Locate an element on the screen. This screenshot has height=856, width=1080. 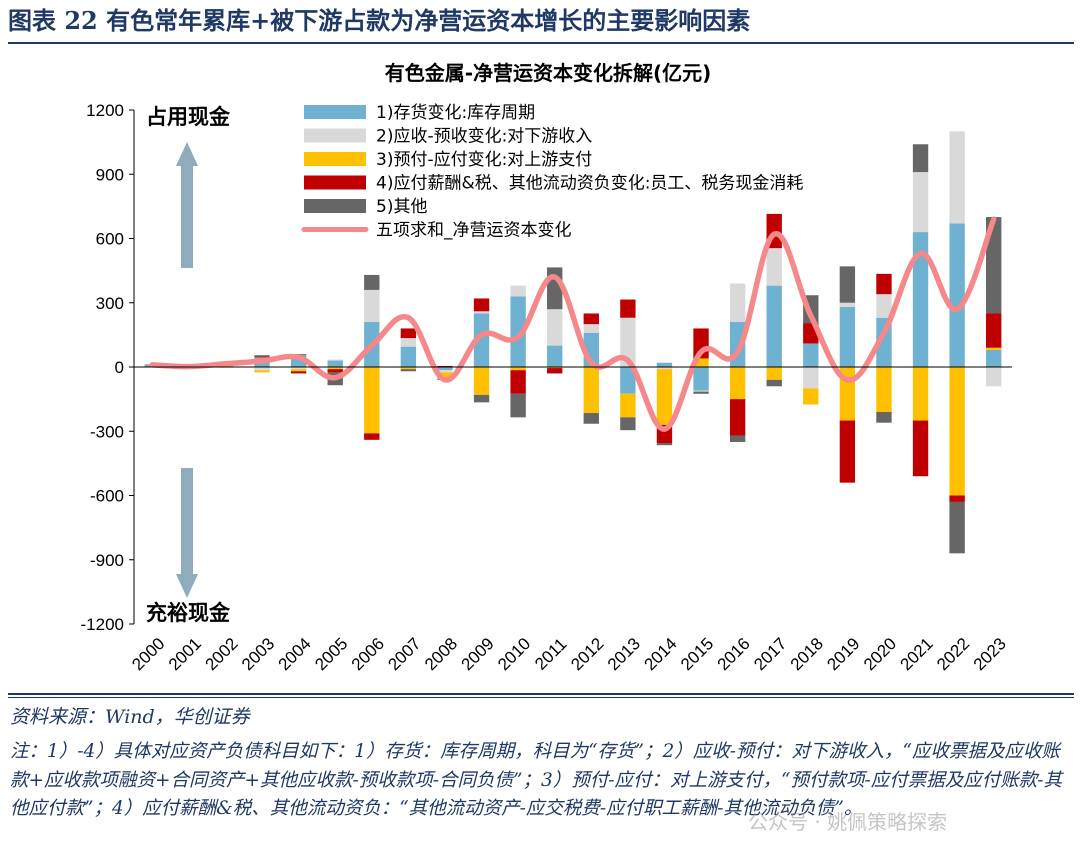
y-tick-label: 1200 is located at coordinates (105, 110).